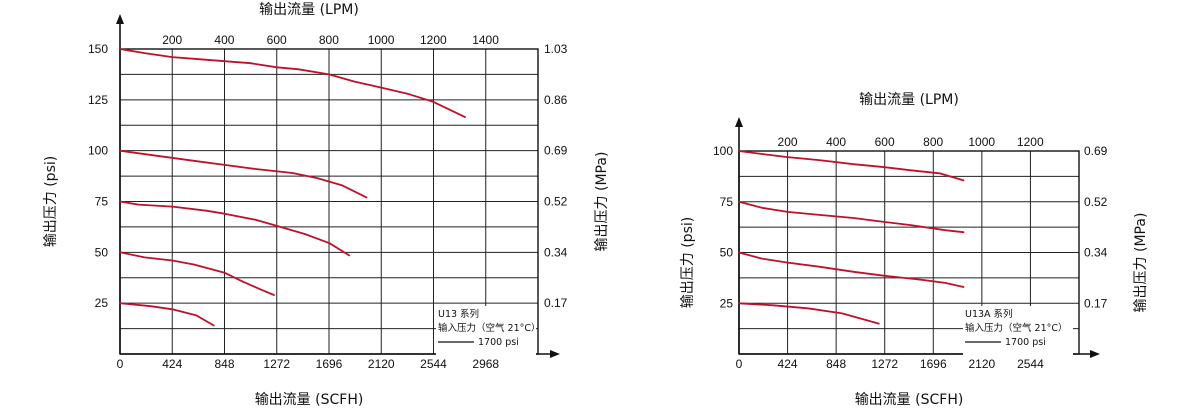  I want to click on chart1-x-axis-arrow-icon, so click(555, 354).